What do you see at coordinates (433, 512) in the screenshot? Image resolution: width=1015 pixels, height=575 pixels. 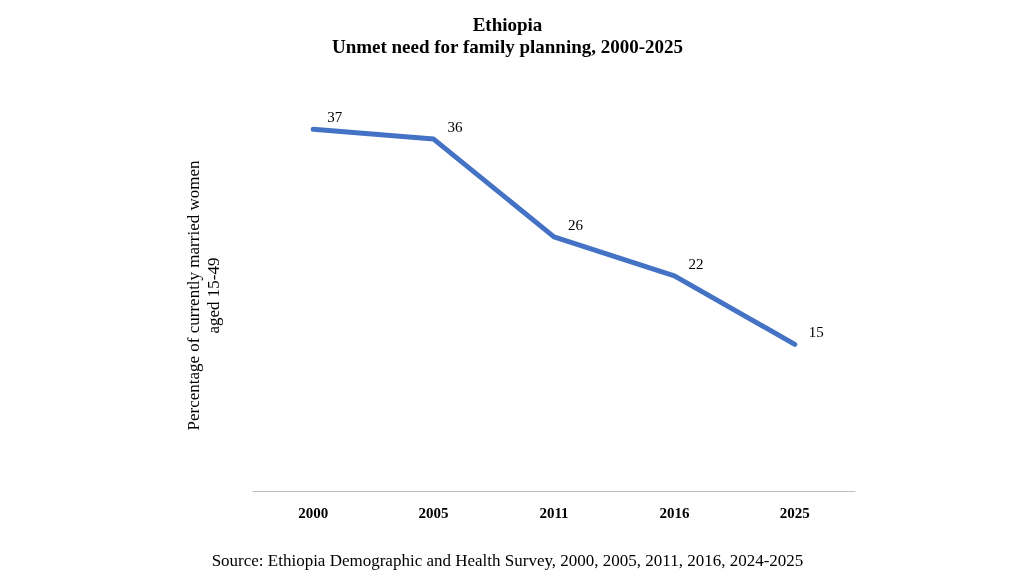 I see `x-tick-label: 2005` at bounding box center [433, 512].